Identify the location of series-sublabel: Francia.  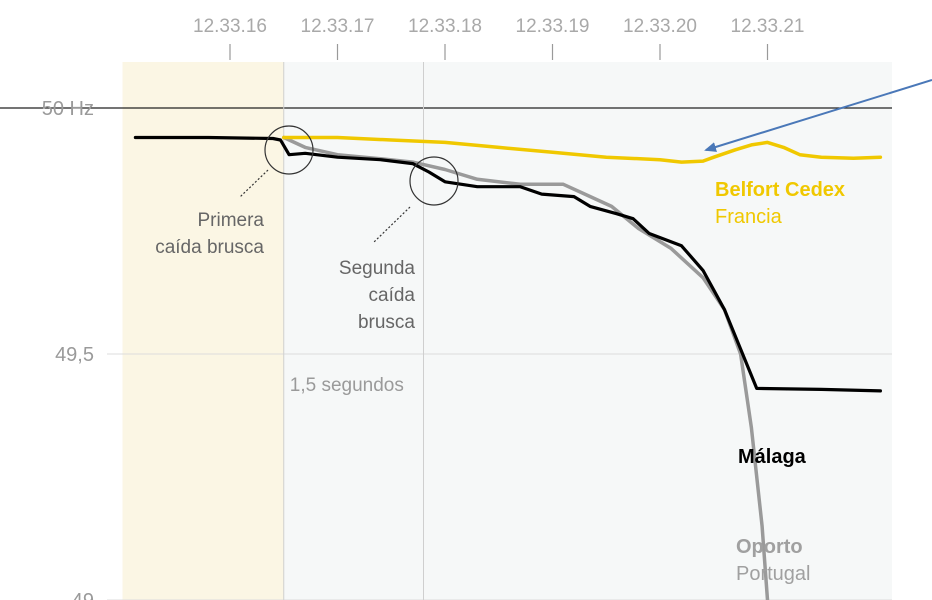
(749, 217).